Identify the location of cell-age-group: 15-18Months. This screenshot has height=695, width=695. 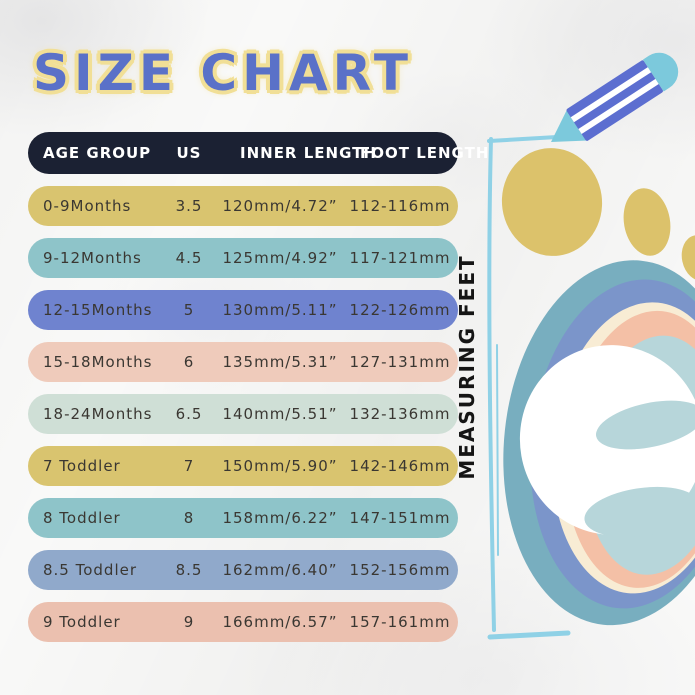
(98, 362).